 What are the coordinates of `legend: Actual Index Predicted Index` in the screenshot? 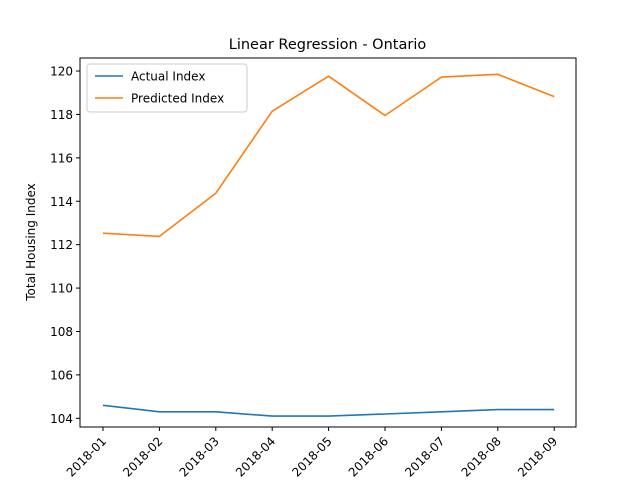 It's located at (167, 88).